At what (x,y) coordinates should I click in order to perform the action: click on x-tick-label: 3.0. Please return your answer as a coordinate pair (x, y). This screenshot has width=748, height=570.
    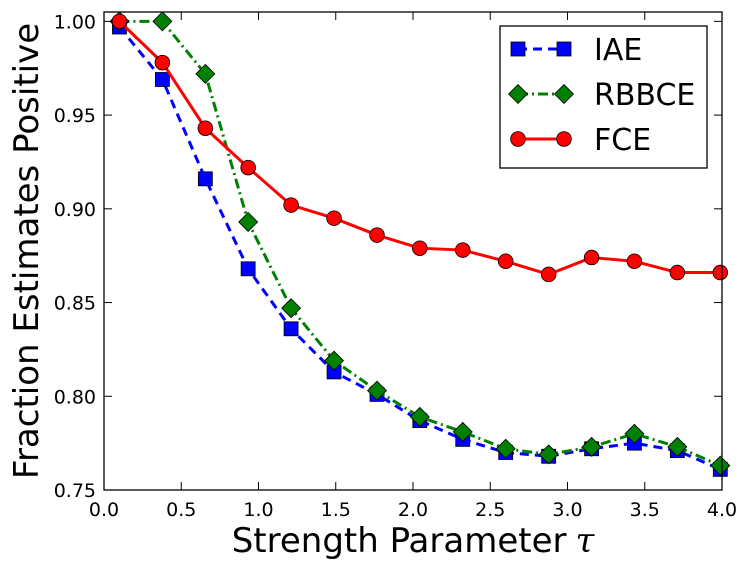
    Looking at the image, I should click on (567, 510).